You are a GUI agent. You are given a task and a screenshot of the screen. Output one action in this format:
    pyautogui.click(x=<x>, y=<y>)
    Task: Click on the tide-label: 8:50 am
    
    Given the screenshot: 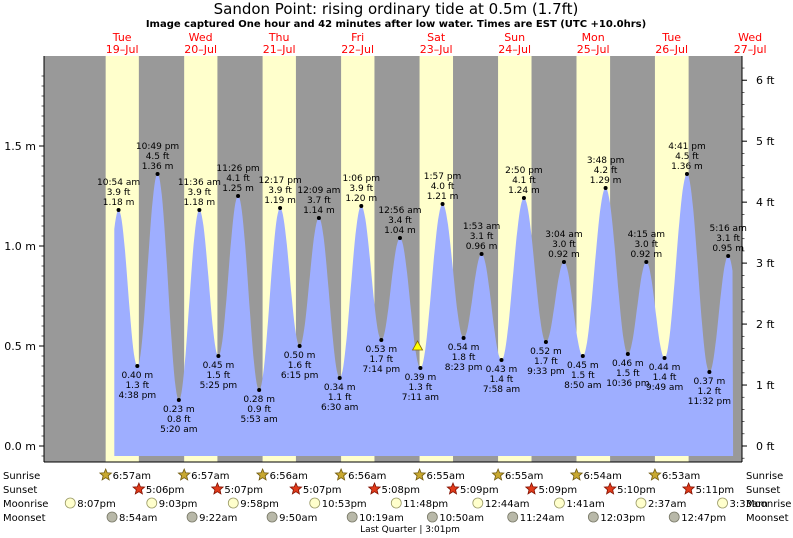 What is the action you would take?
    pyautogui.click(x=582, y=386)
    